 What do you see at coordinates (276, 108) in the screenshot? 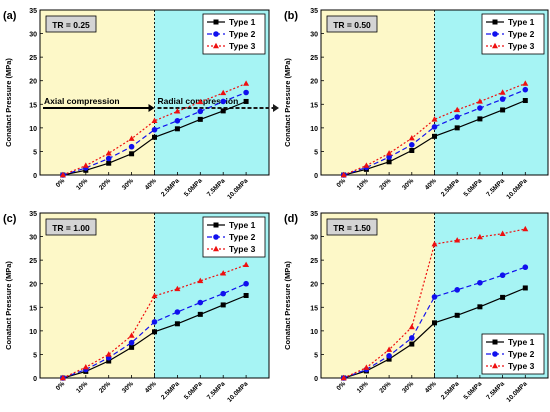
I see `radial-arrow-head` at bounding box center [276, 108].